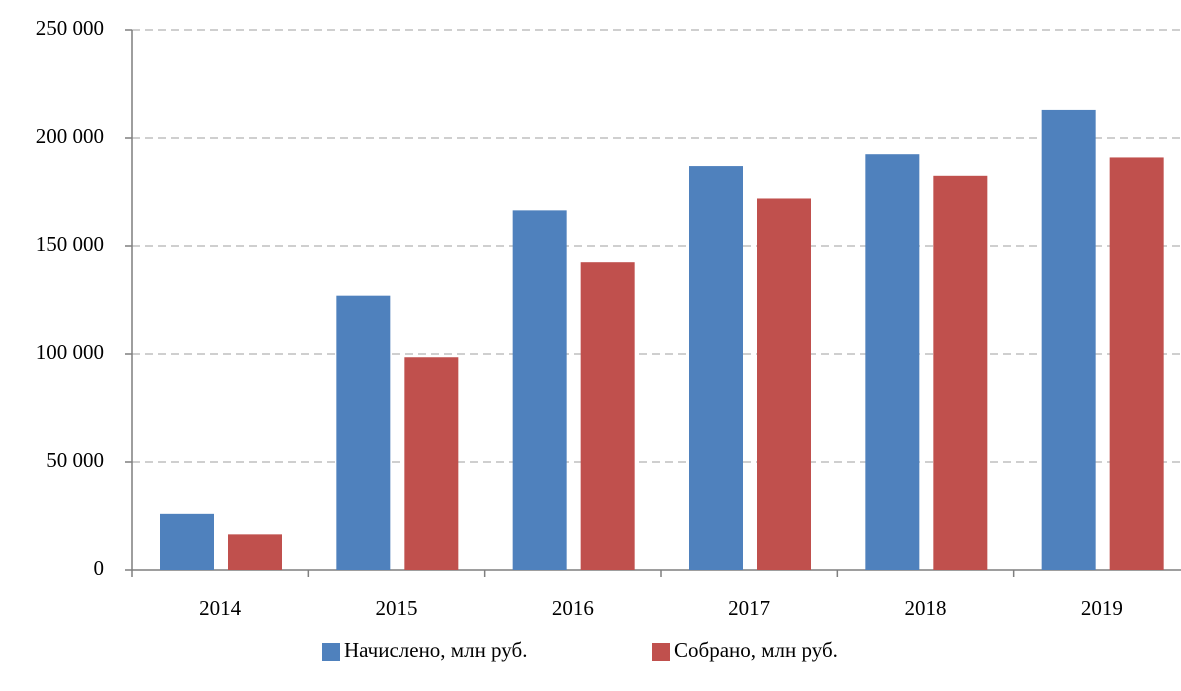 The width and height of the screenshot is (1181, 691). Describe the element at coordinates (573, 608) in the screenshot. I see `x-tick-label: 2016` at that location.